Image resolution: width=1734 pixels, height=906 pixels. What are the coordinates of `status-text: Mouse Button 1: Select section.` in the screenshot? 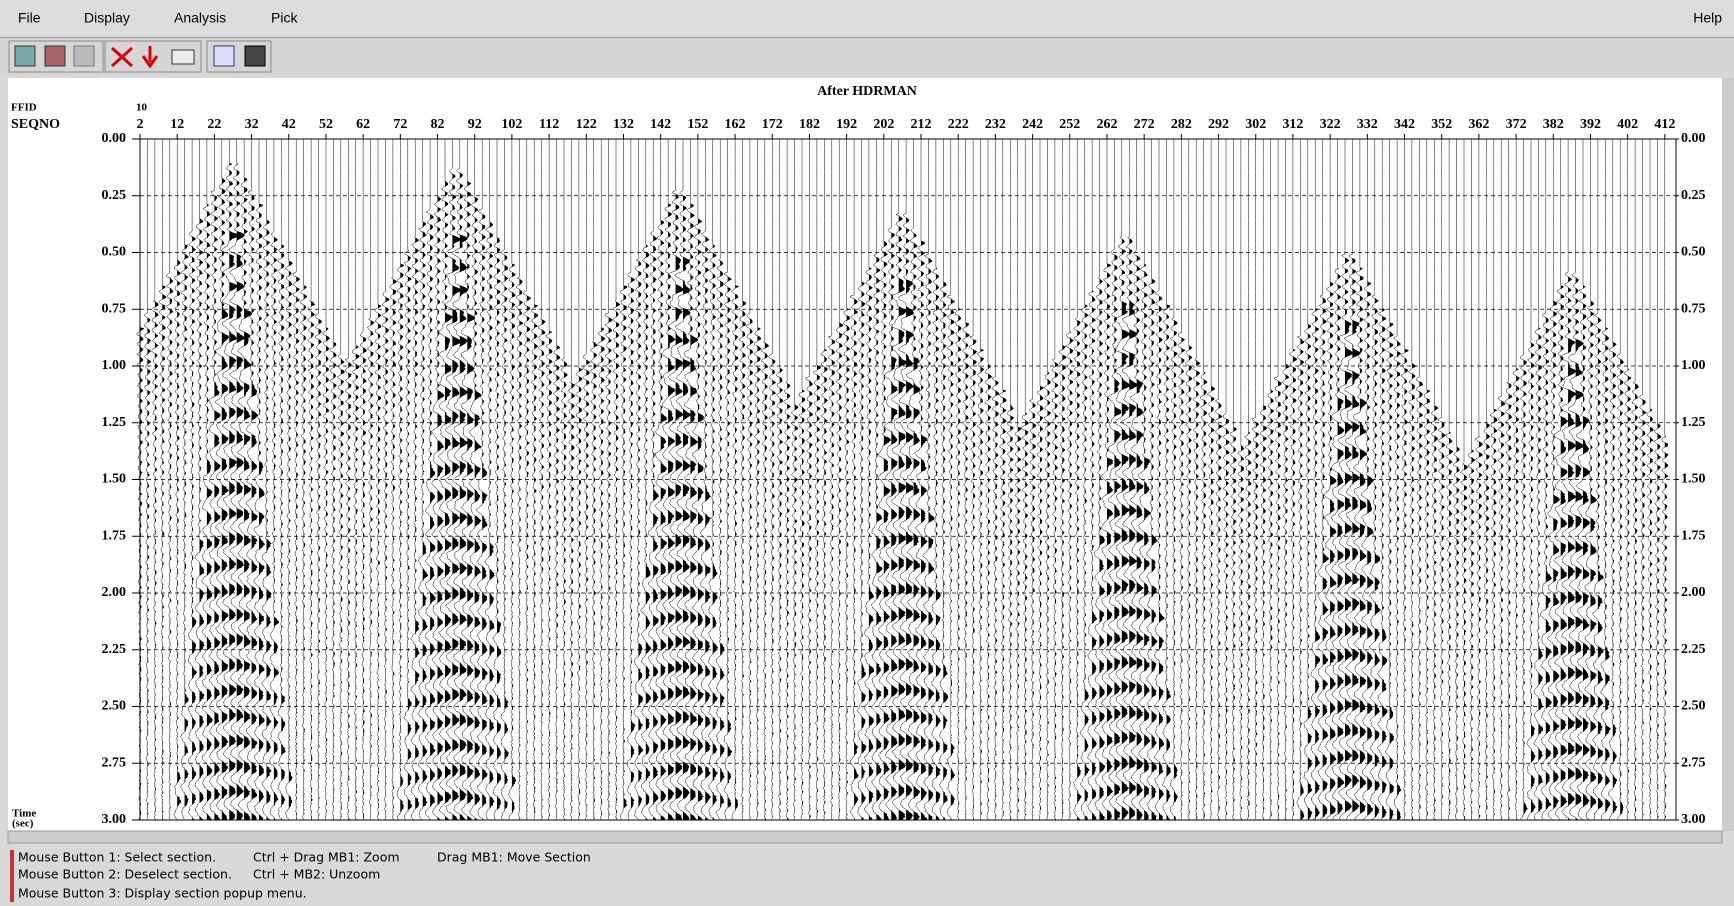 It's located at (117, 857).